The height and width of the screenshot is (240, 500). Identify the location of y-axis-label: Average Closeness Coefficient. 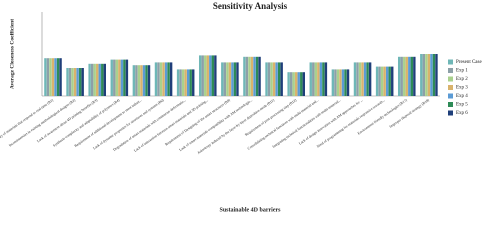
(12, 54).